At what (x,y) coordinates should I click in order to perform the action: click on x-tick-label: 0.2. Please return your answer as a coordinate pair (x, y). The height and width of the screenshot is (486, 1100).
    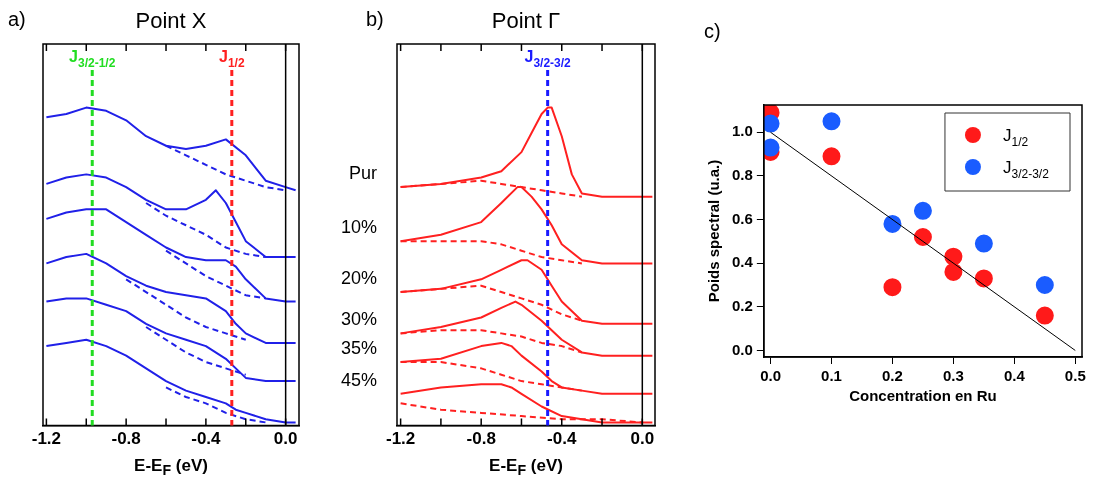
    Looking at the image, I should click on (892, 376).